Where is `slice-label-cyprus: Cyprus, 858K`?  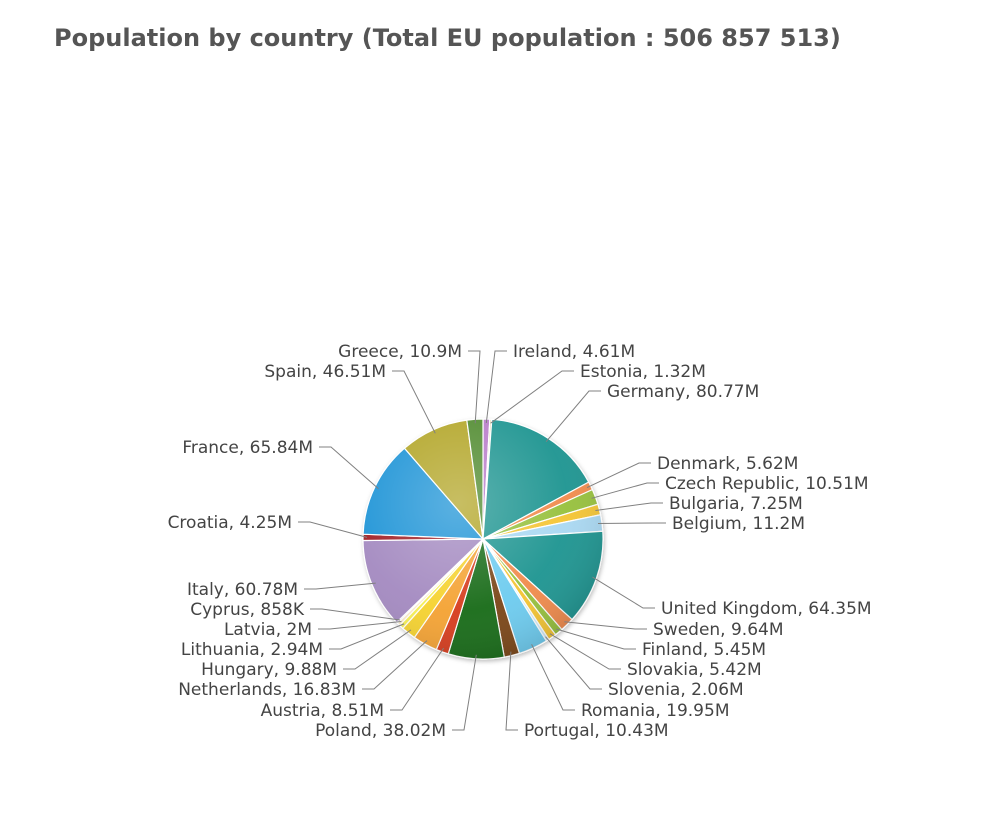
slice-label-cyprus: Cyprus, 858K is located at coordinates (247, 610).